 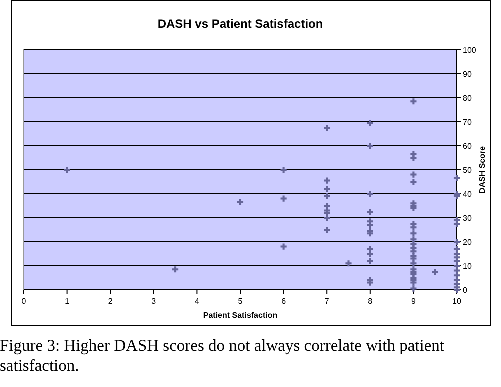 I want to click on x-tick-label: 1, so click(x=67, y=301).